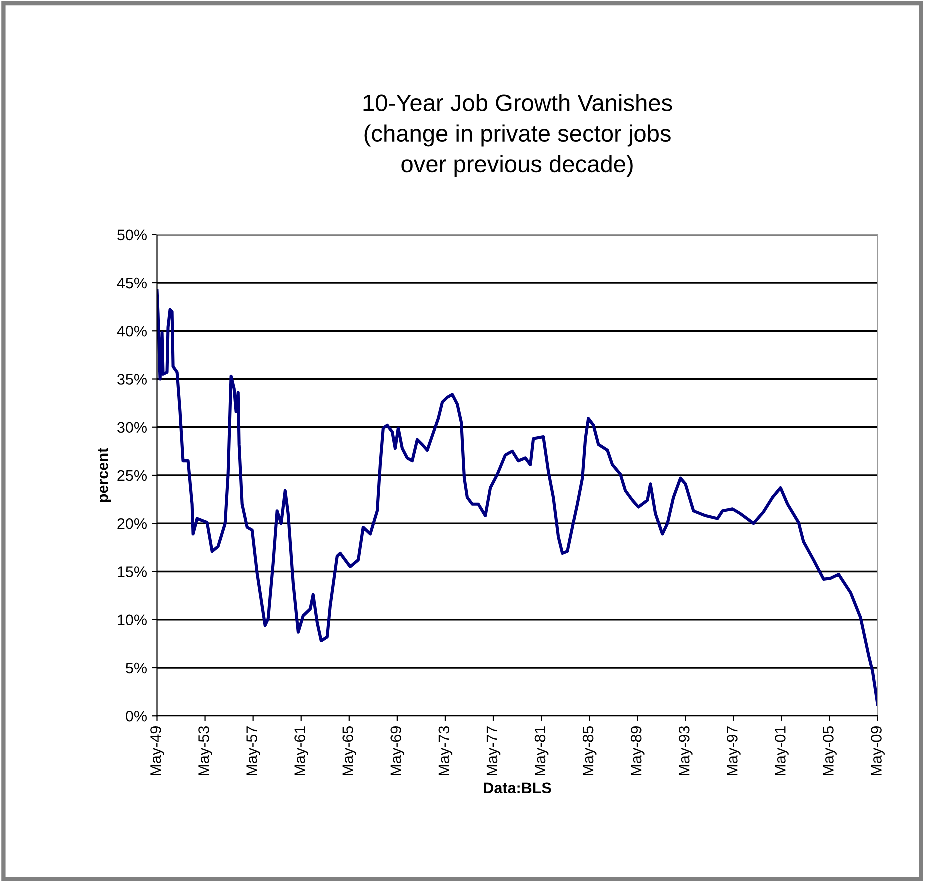 The width and height of the screenshot is (925, 883). What do you see at coordinates (132, 620) in the screenshot?
I see `y-tick-label: 10%` at bounding box center [132, 620].